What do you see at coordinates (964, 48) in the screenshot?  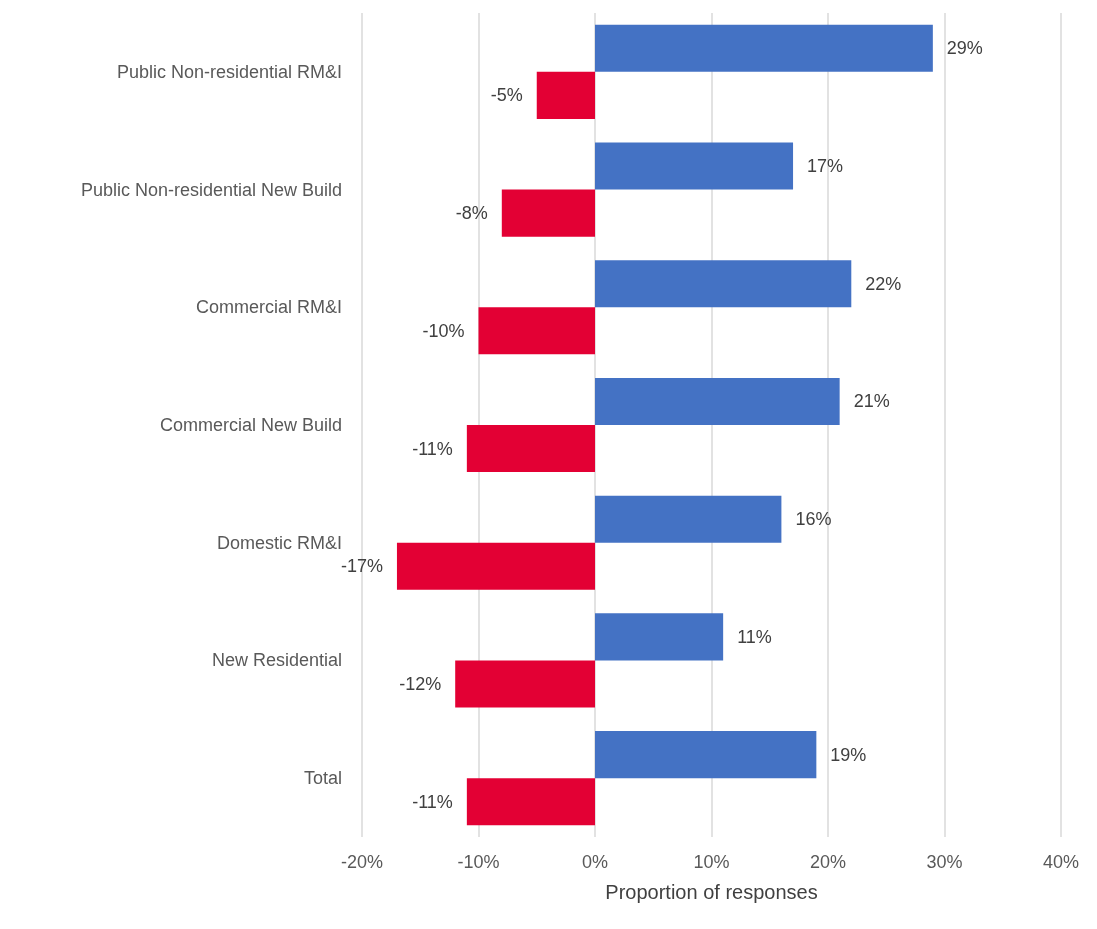 I see `data-label: 29%` at bounding box center [964, 48].